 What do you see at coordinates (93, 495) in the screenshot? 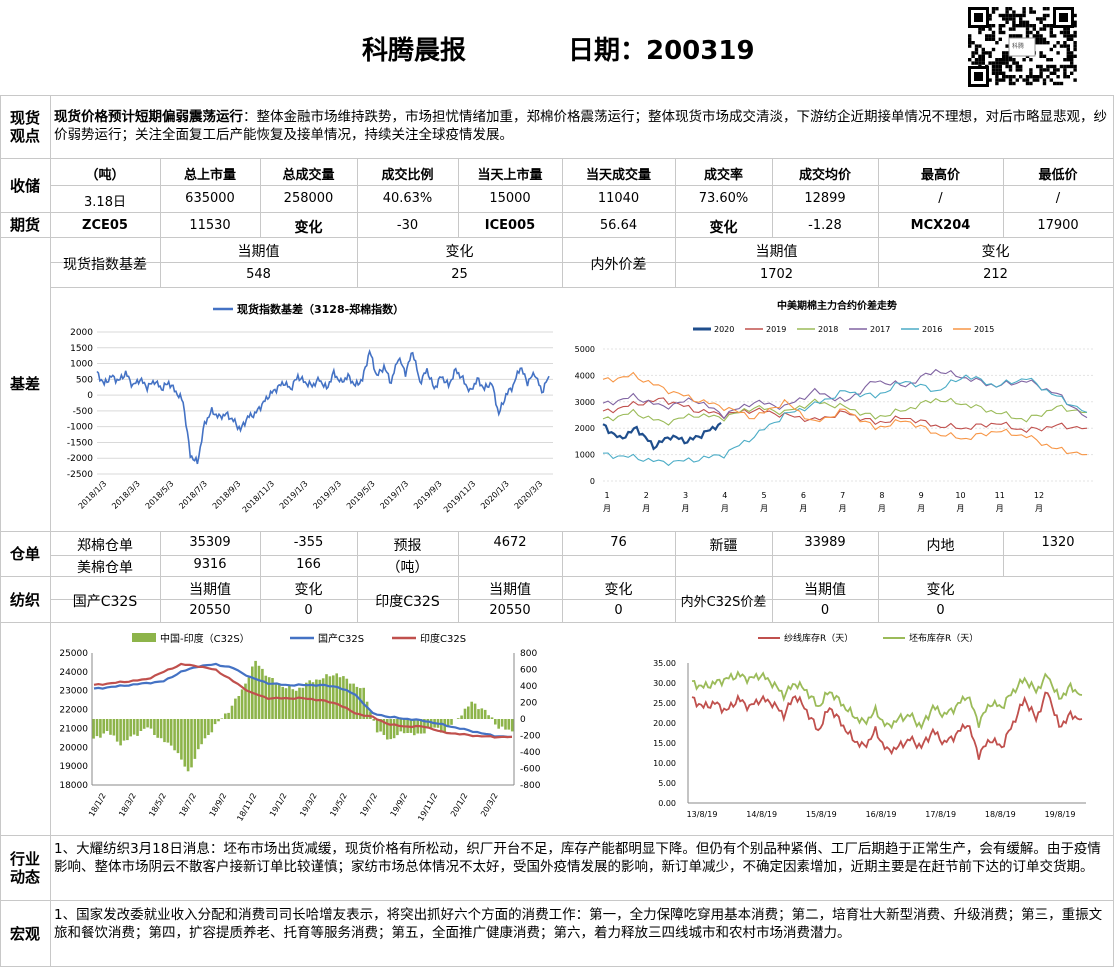
I see `x-tick-label: 2018/1/3` at bounding box center [93, 495].